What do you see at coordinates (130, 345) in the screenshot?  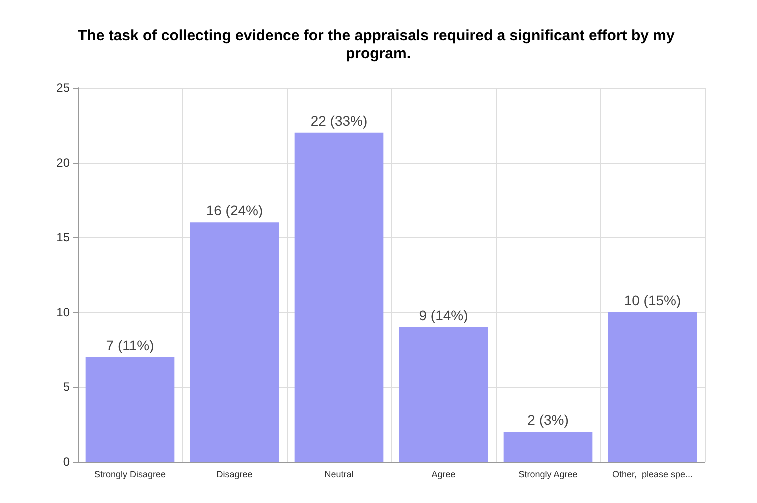 I see `data-label: 7 (11%)` at bounding box center [130, 345].